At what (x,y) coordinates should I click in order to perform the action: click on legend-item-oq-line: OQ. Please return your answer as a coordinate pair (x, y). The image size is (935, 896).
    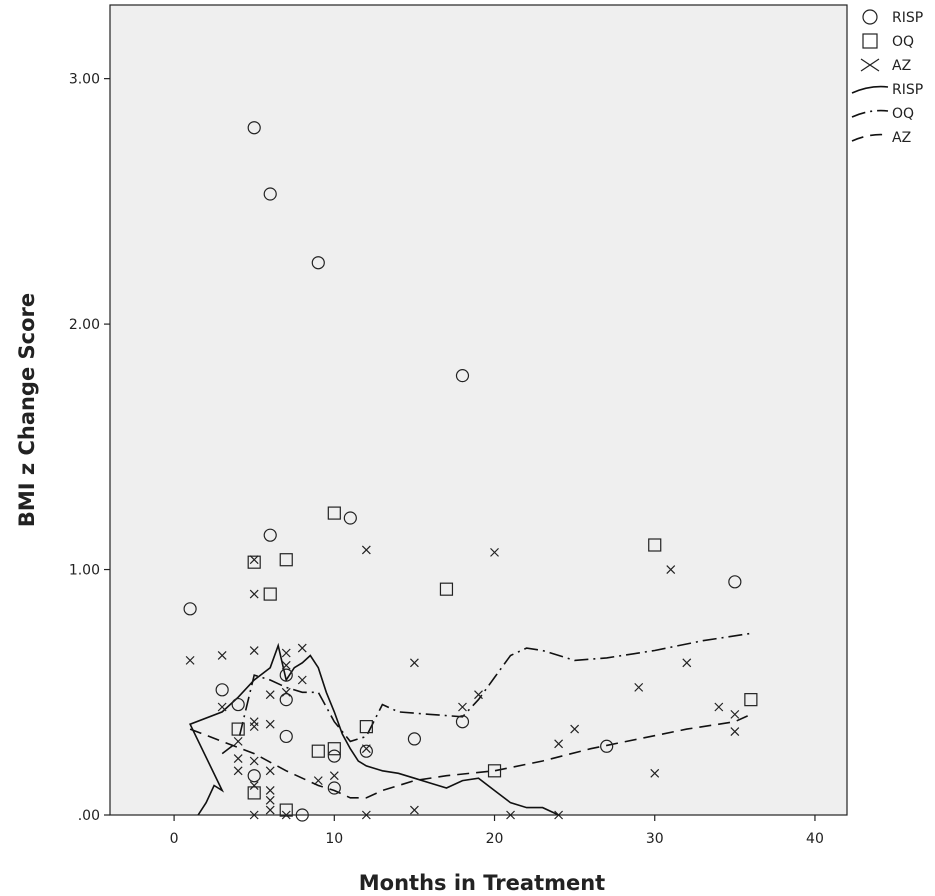
    Looking at the image, I should click on (882, 114).